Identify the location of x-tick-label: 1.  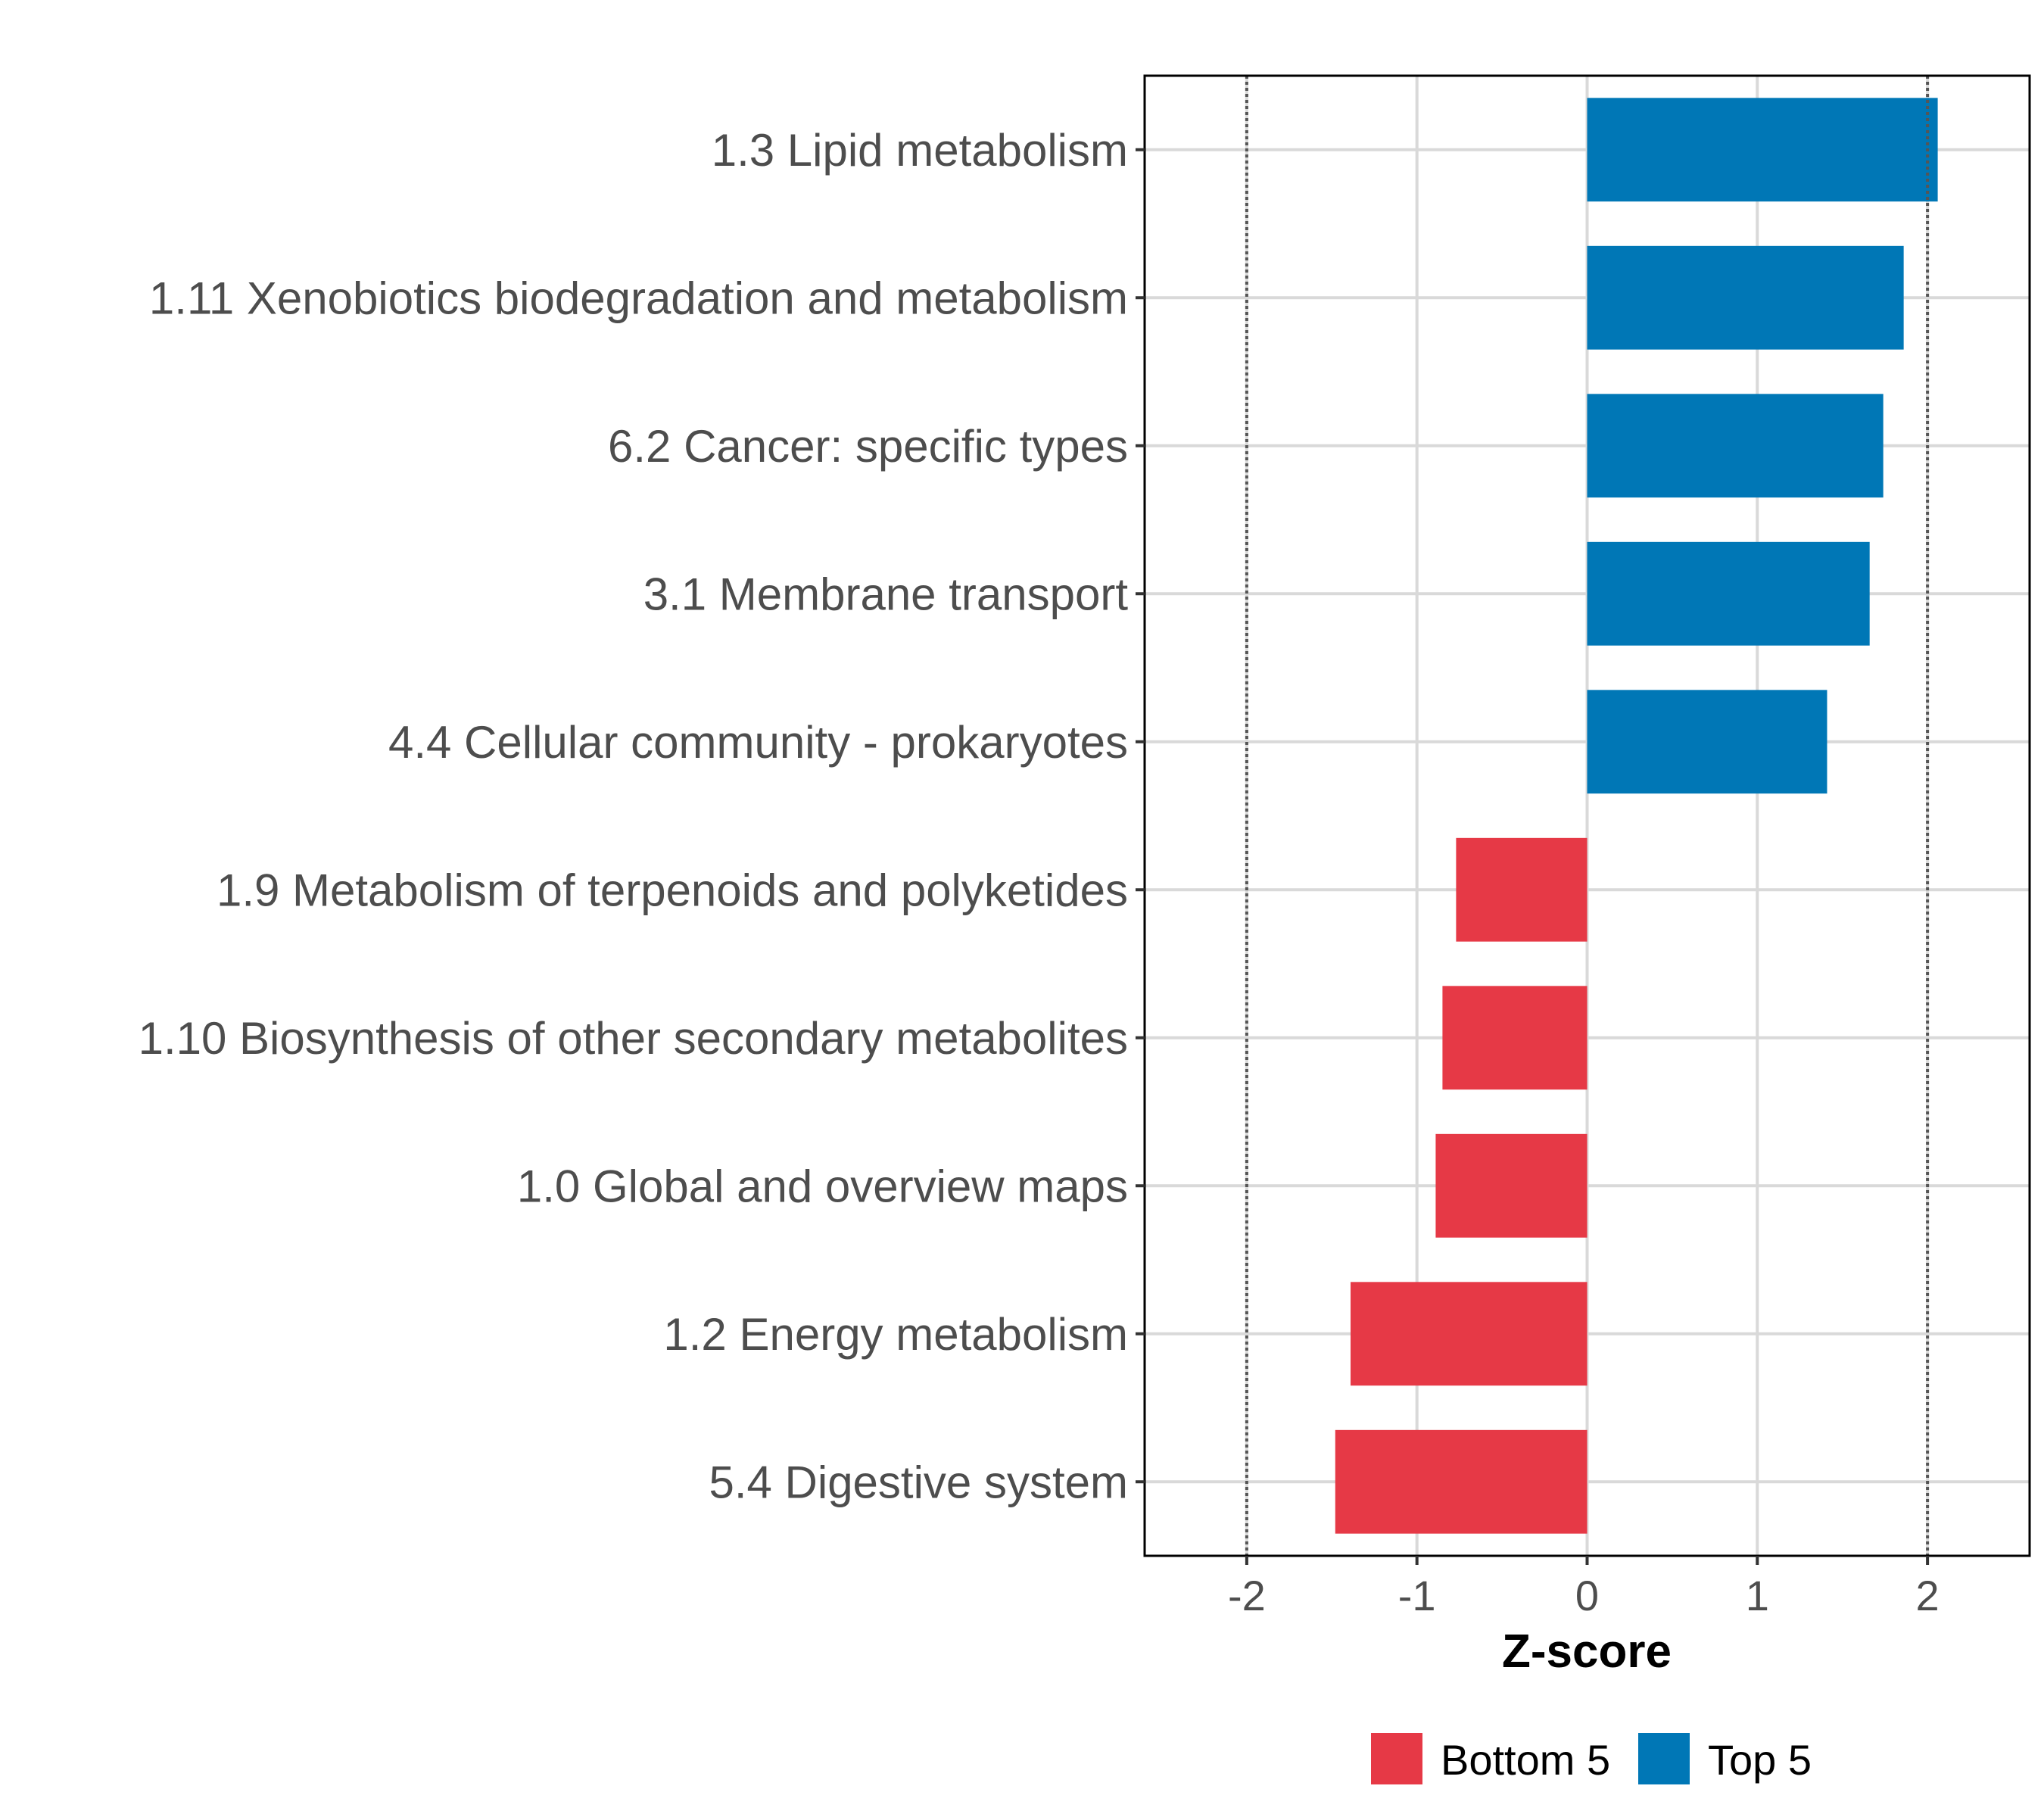
(1758, 1595).